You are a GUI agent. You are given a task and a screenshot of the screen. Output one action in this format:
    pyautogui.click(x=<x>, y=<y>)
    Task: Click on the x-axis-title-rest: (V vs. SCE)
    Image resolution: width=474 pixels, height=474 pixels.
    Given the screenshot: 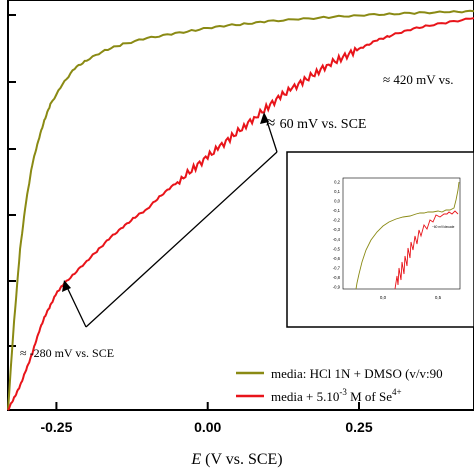 What is the action you would take?
    pyautogui.click(x=242, y=459)
    